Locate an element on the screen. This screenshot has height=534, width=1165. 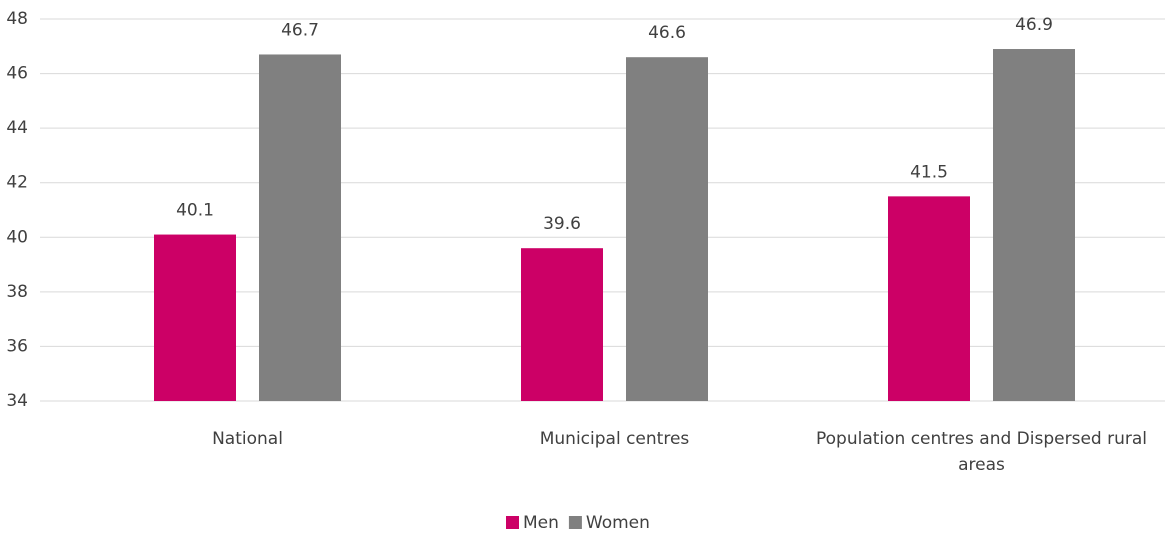
x-tick-label: National is located at coordinates (247, 439).